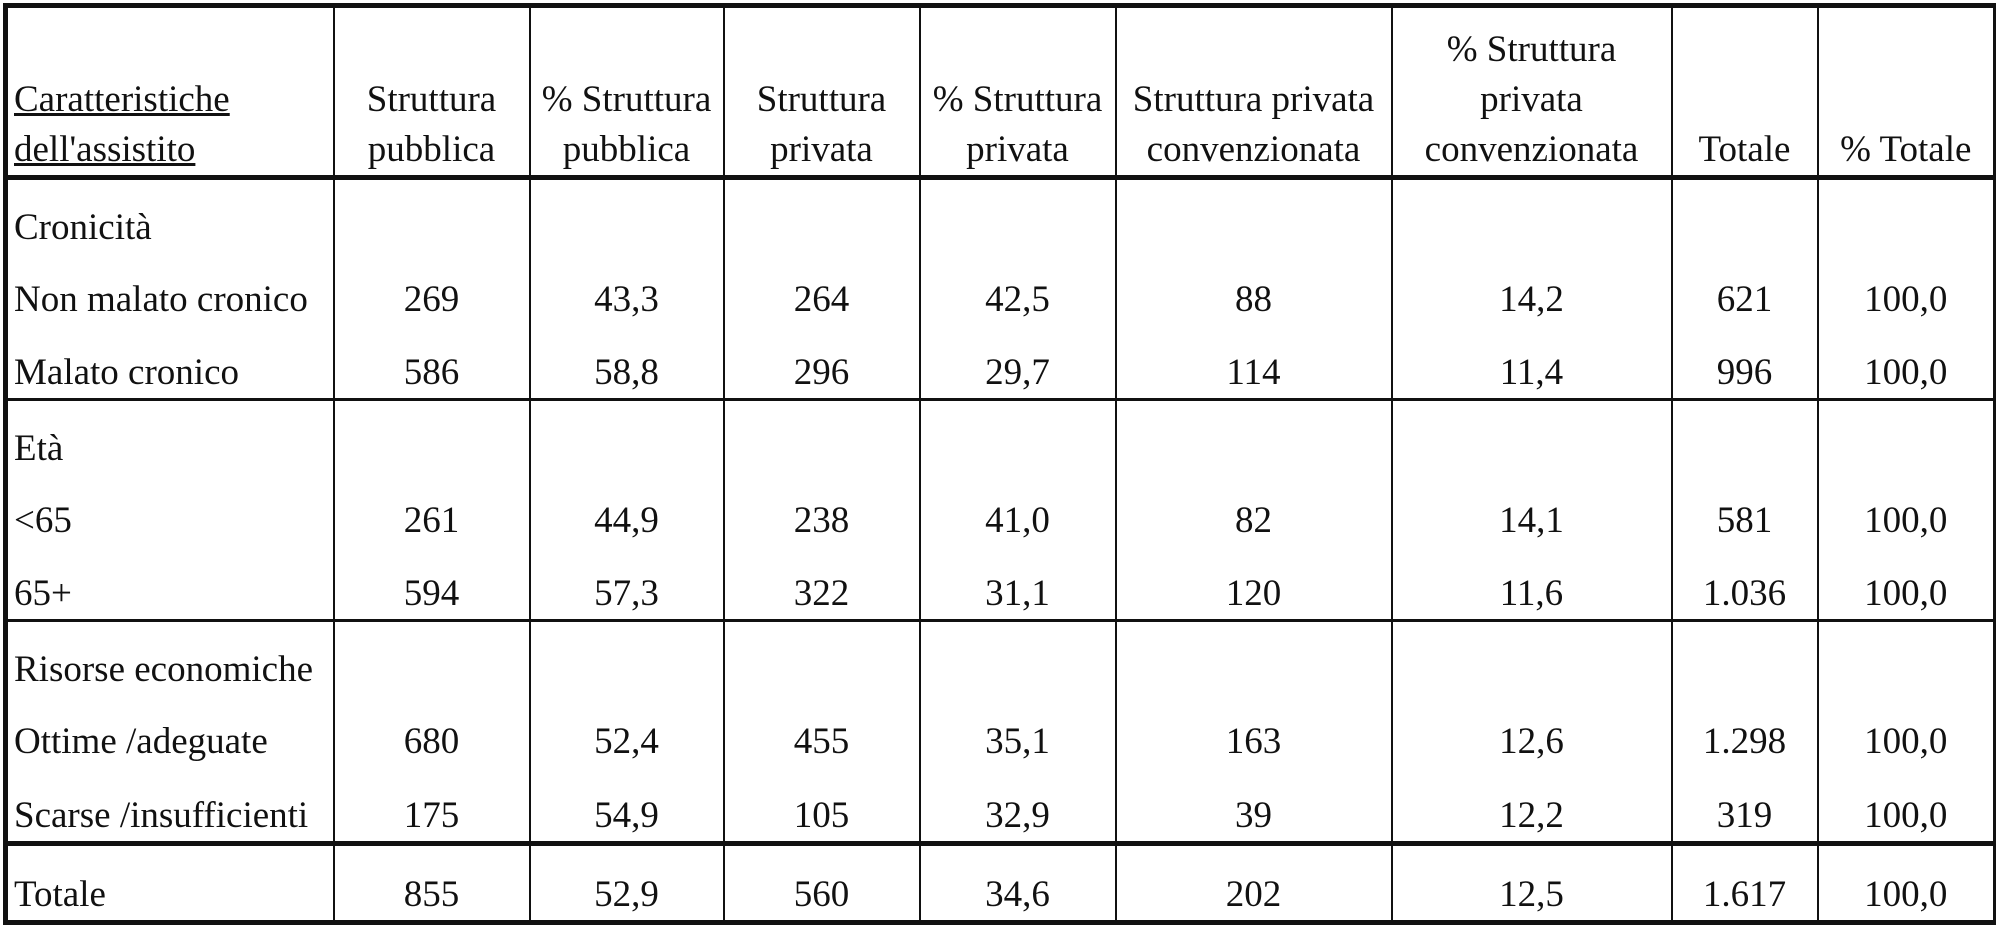  What do you see at coordinates (169, 883) in the screenshot?
I see `total-label: Totale` at bounding box center [169, 883].